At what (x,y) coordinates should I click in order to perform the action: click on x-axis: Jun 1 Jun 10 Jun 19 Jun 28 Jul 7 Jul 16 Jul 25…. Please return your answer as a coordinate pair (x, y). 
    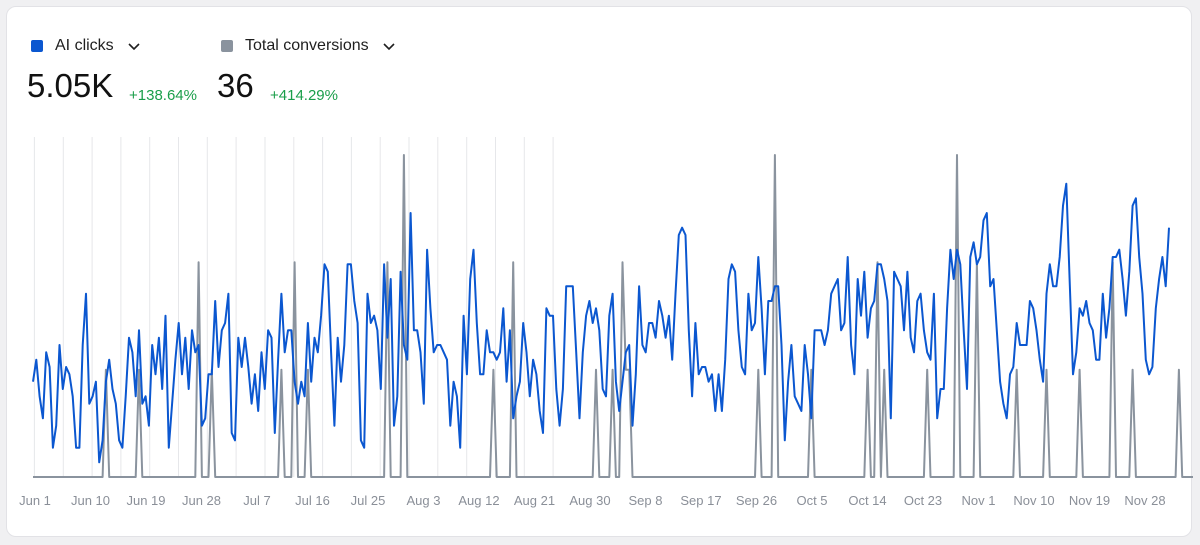
    Looking at the image, I should click on (592, 500).